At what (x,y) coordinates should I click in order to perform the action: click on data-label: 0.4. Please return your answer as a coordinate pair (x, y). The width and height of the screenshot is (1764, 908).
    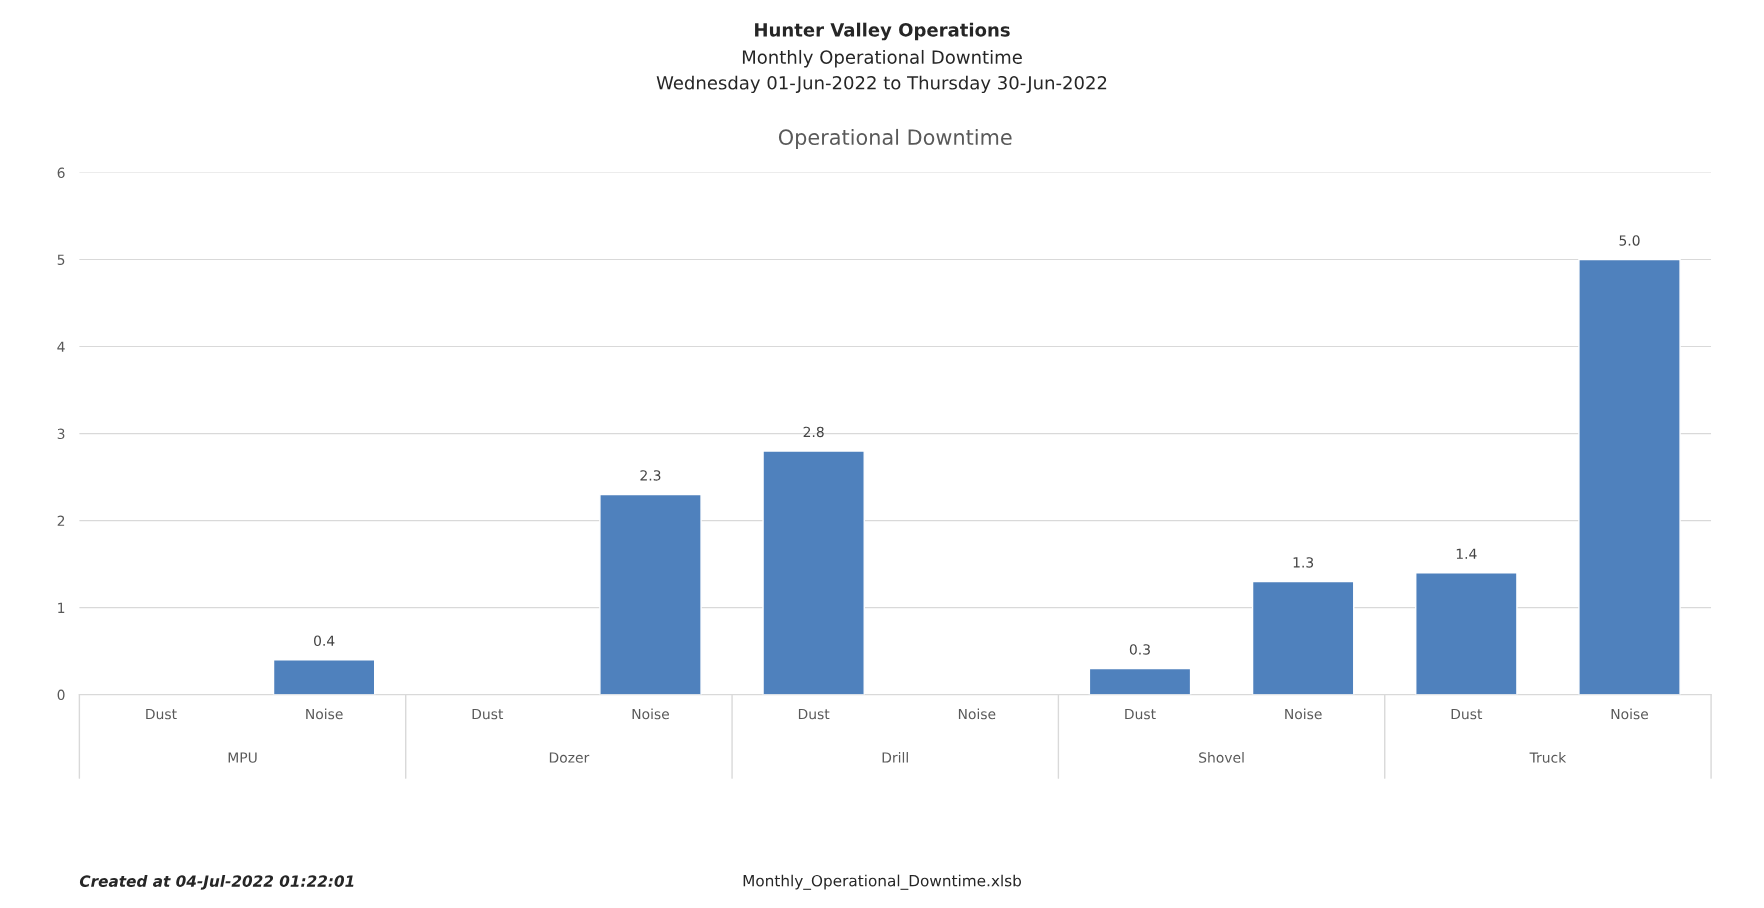
    Looking at the image, I should click on (324, 641).